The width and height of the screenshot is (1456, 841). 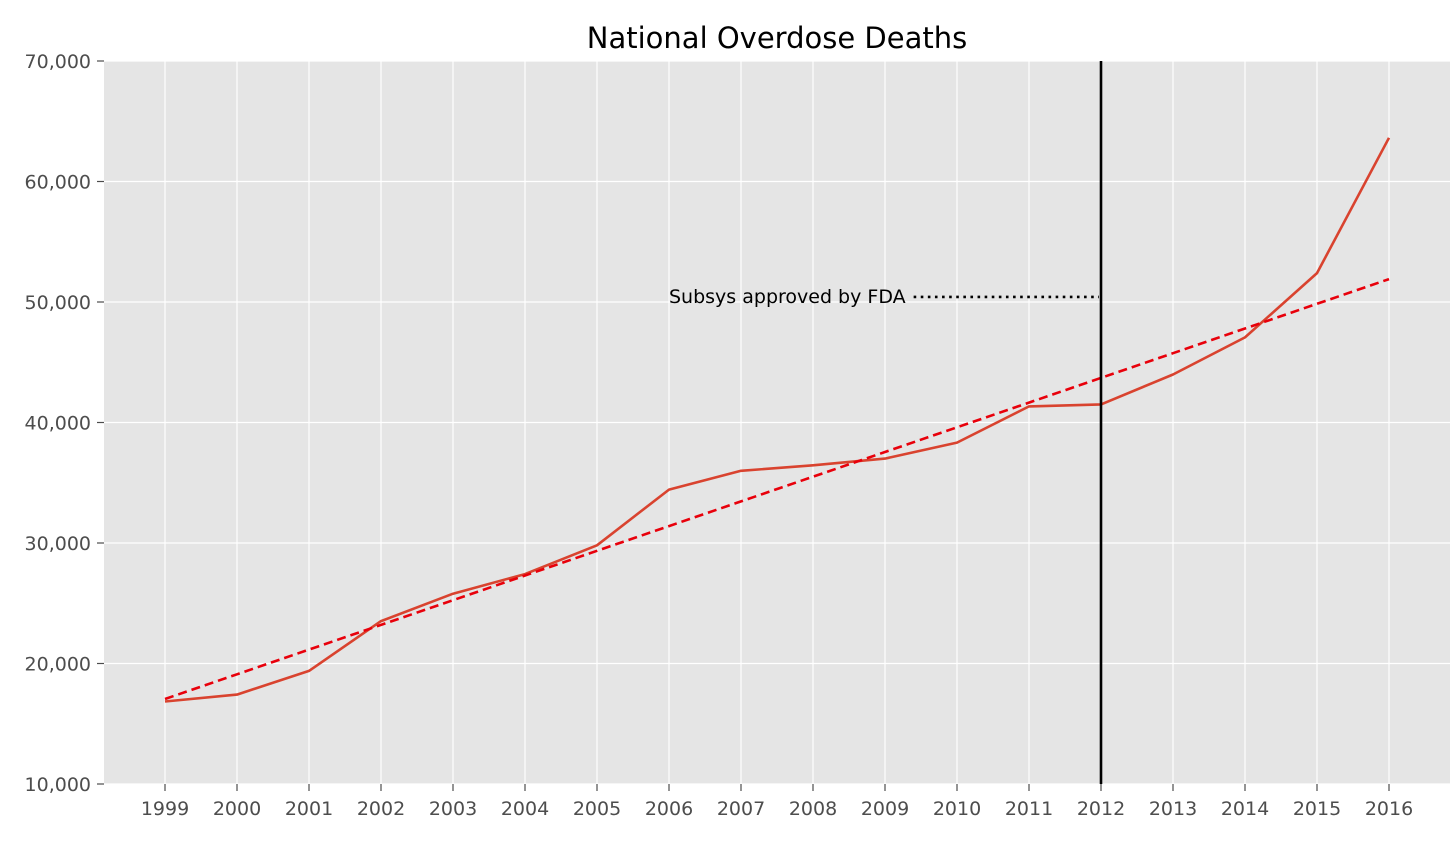 I want to click on x-tick-label: 2012, so click(x=1101, y=809).